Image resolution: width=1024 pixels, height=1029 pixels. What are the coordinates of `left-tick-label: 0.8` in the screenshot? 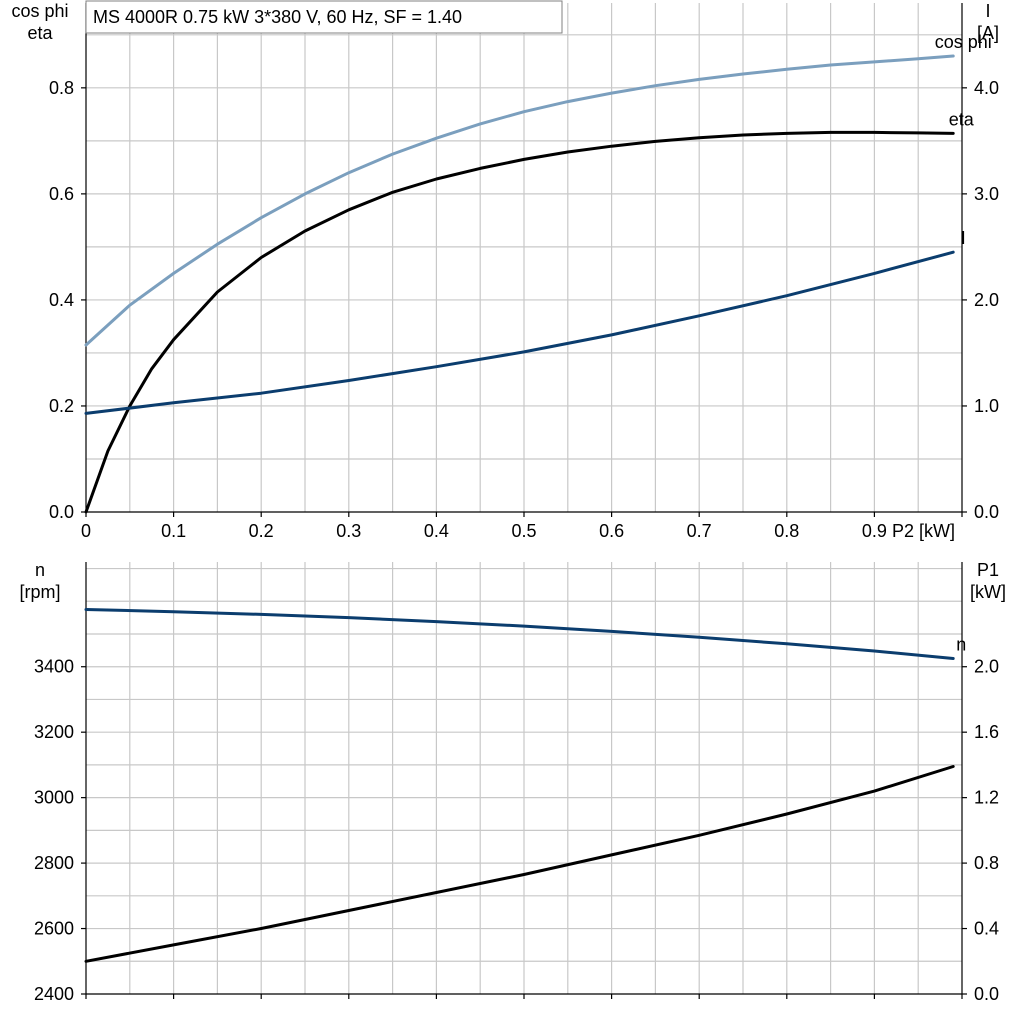 It's located at (61, 88).